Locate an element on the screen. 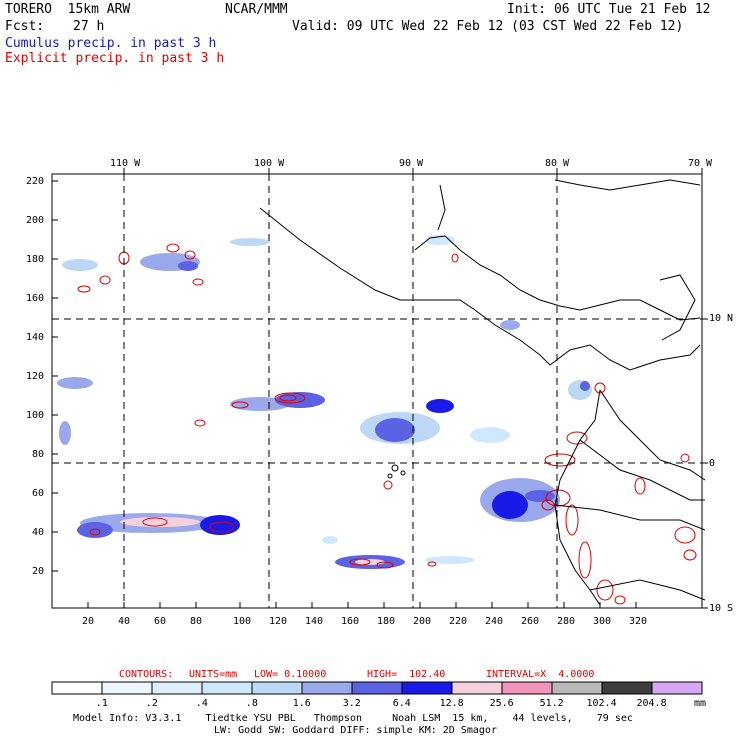 The width and height of the screenshot is (740, 740). x-tick: 140 is located at coordinates (314, 621).